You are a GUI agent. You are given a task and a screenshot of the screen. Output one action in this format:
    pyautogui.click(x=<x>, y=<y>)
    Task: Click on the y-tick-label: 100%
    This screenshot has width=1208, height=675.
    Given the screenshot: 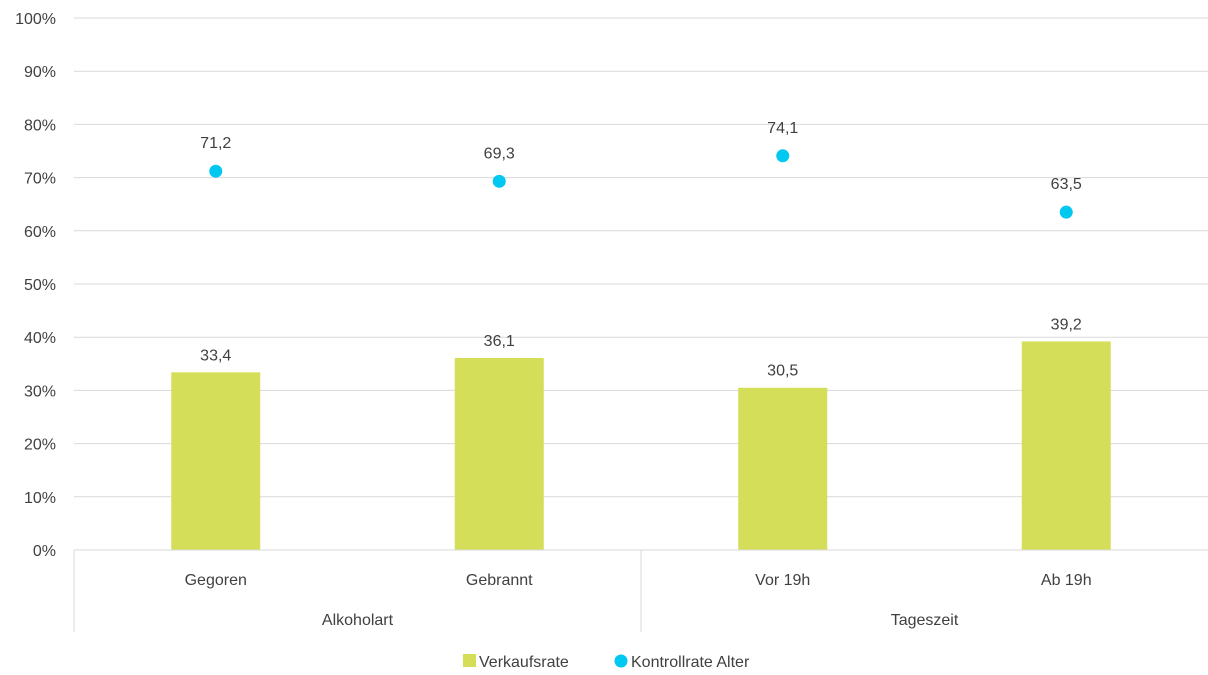 What is the action you would take?
    pyautogui.click(x=35, y=19)
    